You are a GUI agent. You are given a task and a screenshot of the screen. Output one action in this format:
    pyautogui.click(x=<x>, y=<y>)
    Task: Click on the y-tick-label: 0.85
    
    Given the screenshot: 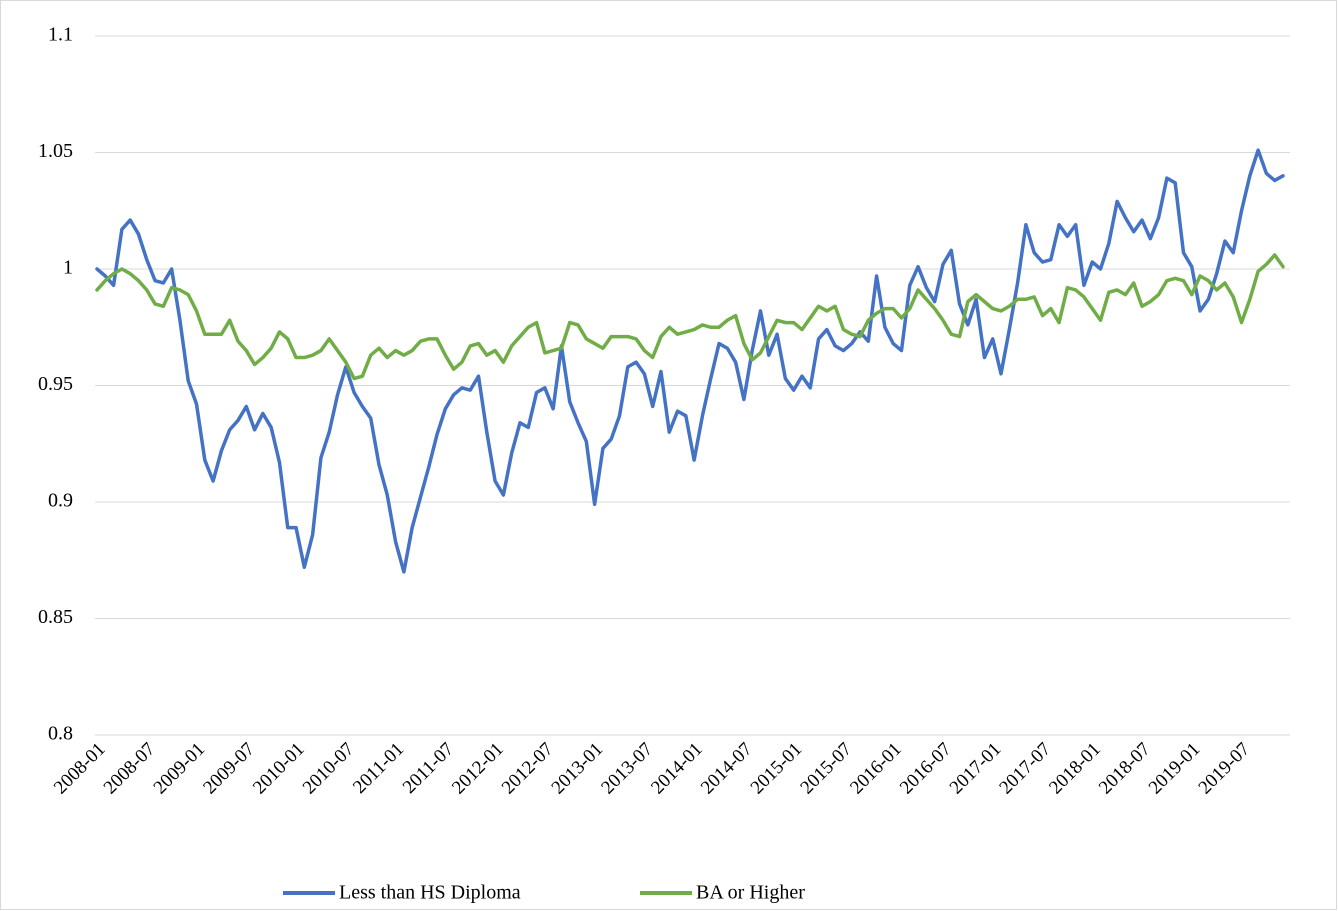 What is the action you would take?
    pyautogui.click(x=55, y=617)
    